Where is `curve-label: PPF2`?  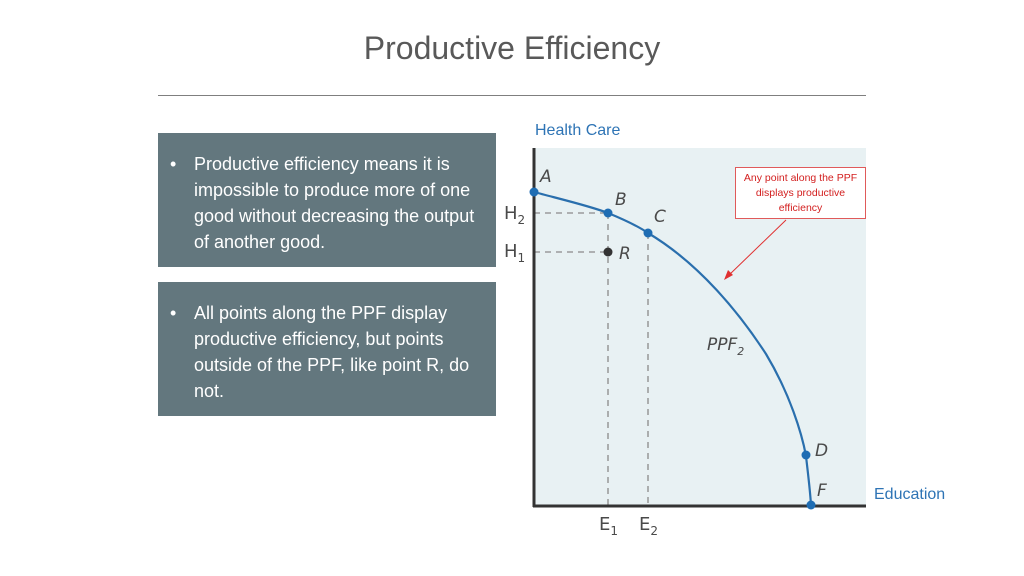 curve-label: PPF2 is located at coordinates (725, 346).